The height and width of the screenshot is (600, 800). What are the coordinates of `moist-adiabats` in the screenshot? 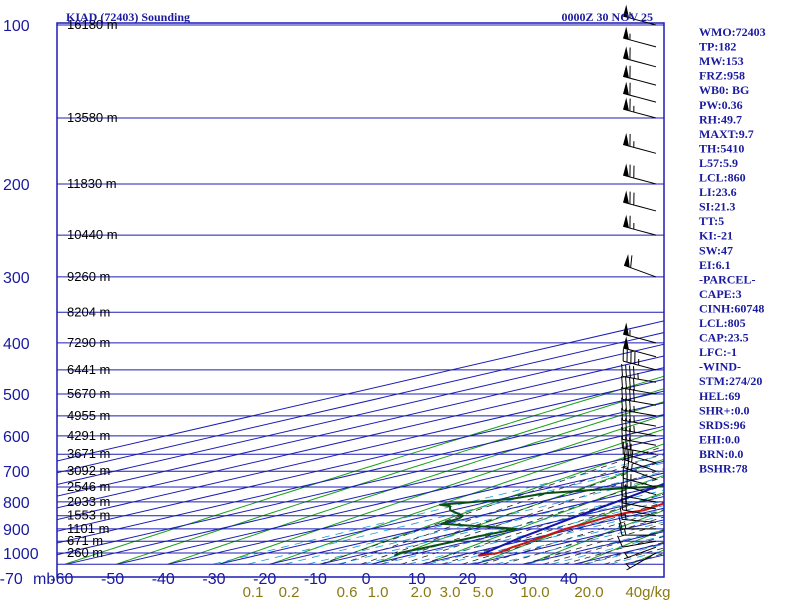 It's located at (492, 505).